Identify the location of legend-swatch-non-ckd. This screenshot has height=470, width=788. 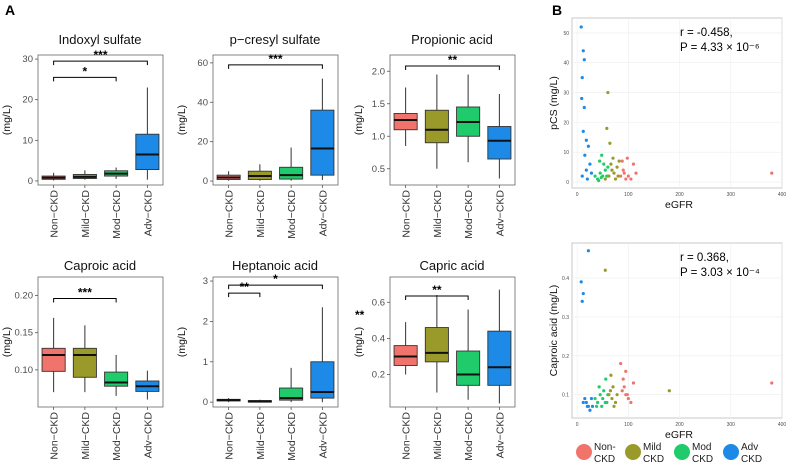
(584, 452).